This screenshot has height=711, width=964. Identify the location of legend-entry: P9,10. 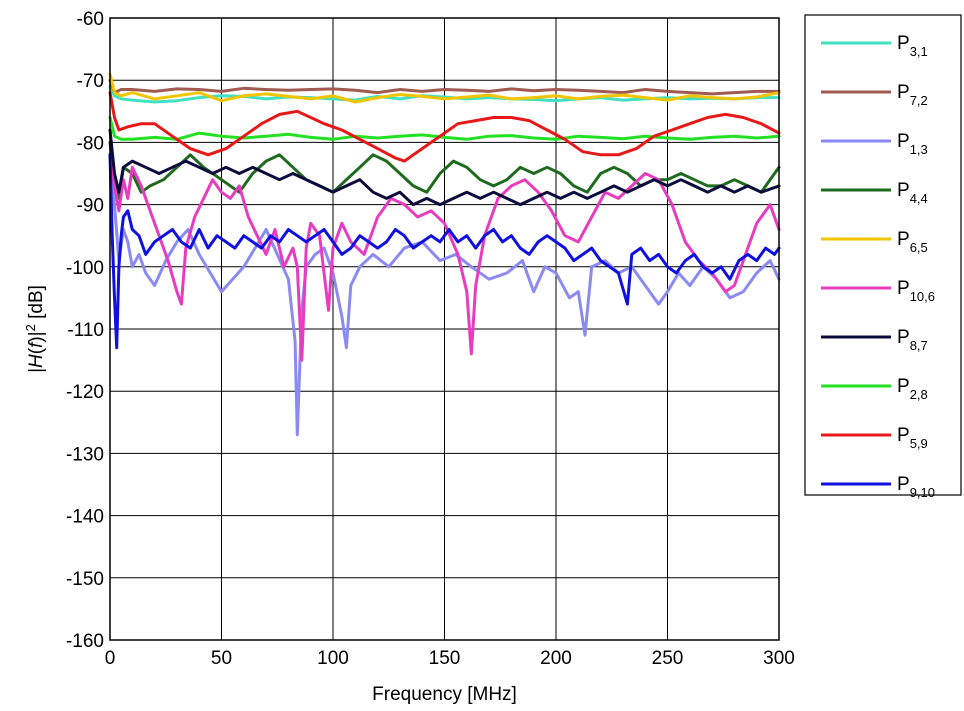
(916, 487).